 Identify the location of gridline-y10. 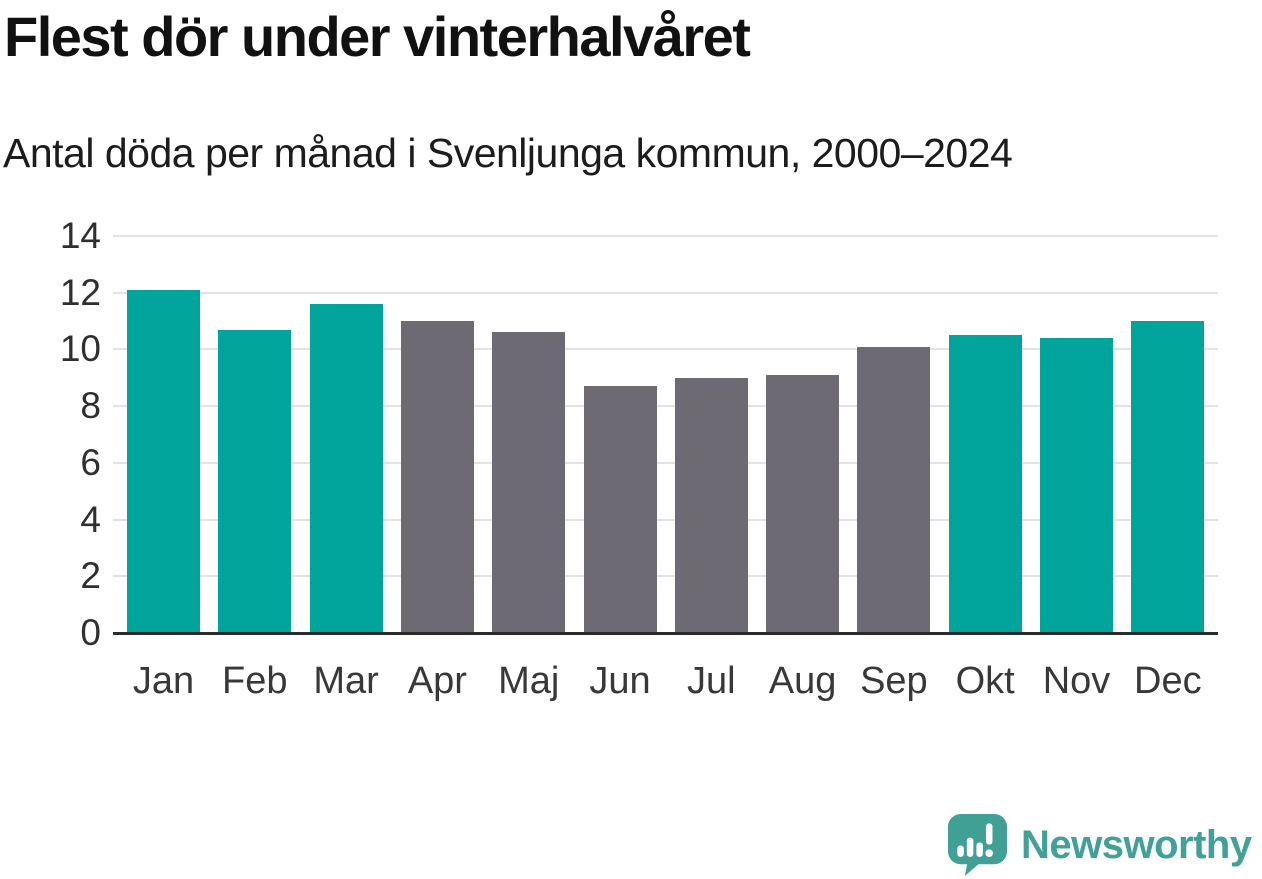
(665, 349).